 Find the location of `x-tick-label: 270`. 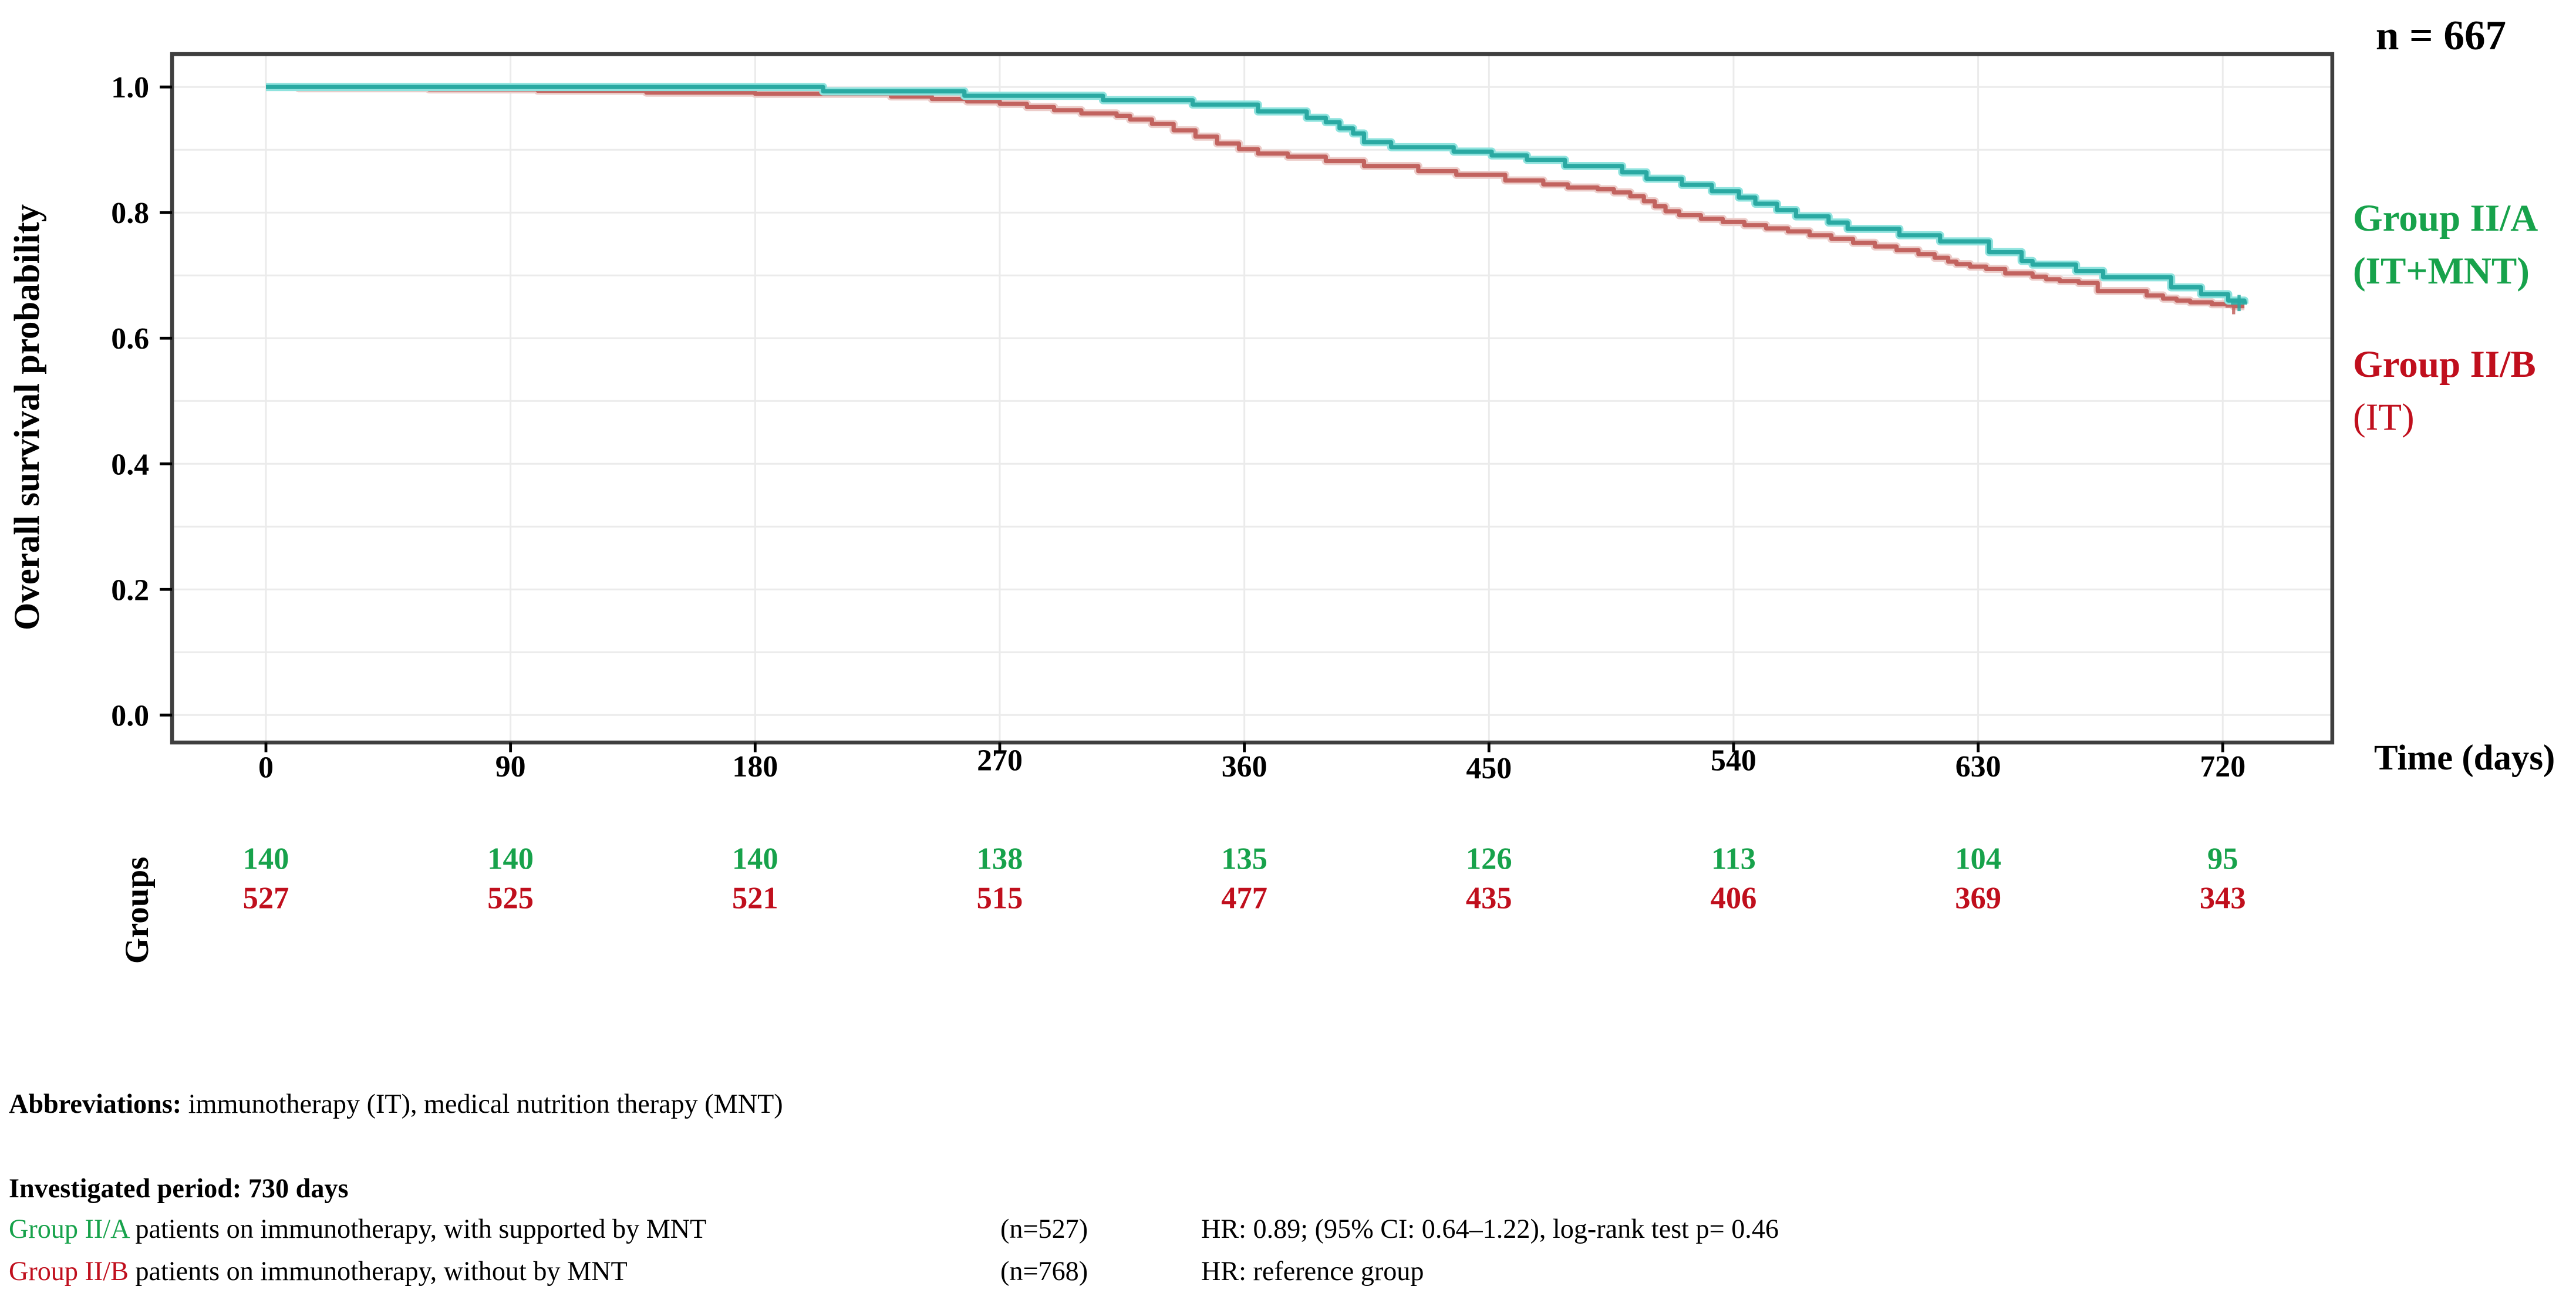

x-tick-label: 270 is located at coordinates (1000, 760).